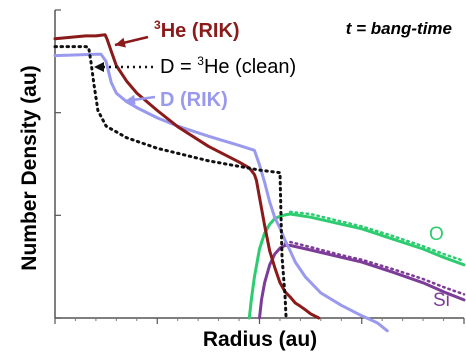 The image size is (466, 356). Describe the element at coordinates (200, 31) in the screenshot. I see `label-he3-rik-text: He (RIK)` at that location.